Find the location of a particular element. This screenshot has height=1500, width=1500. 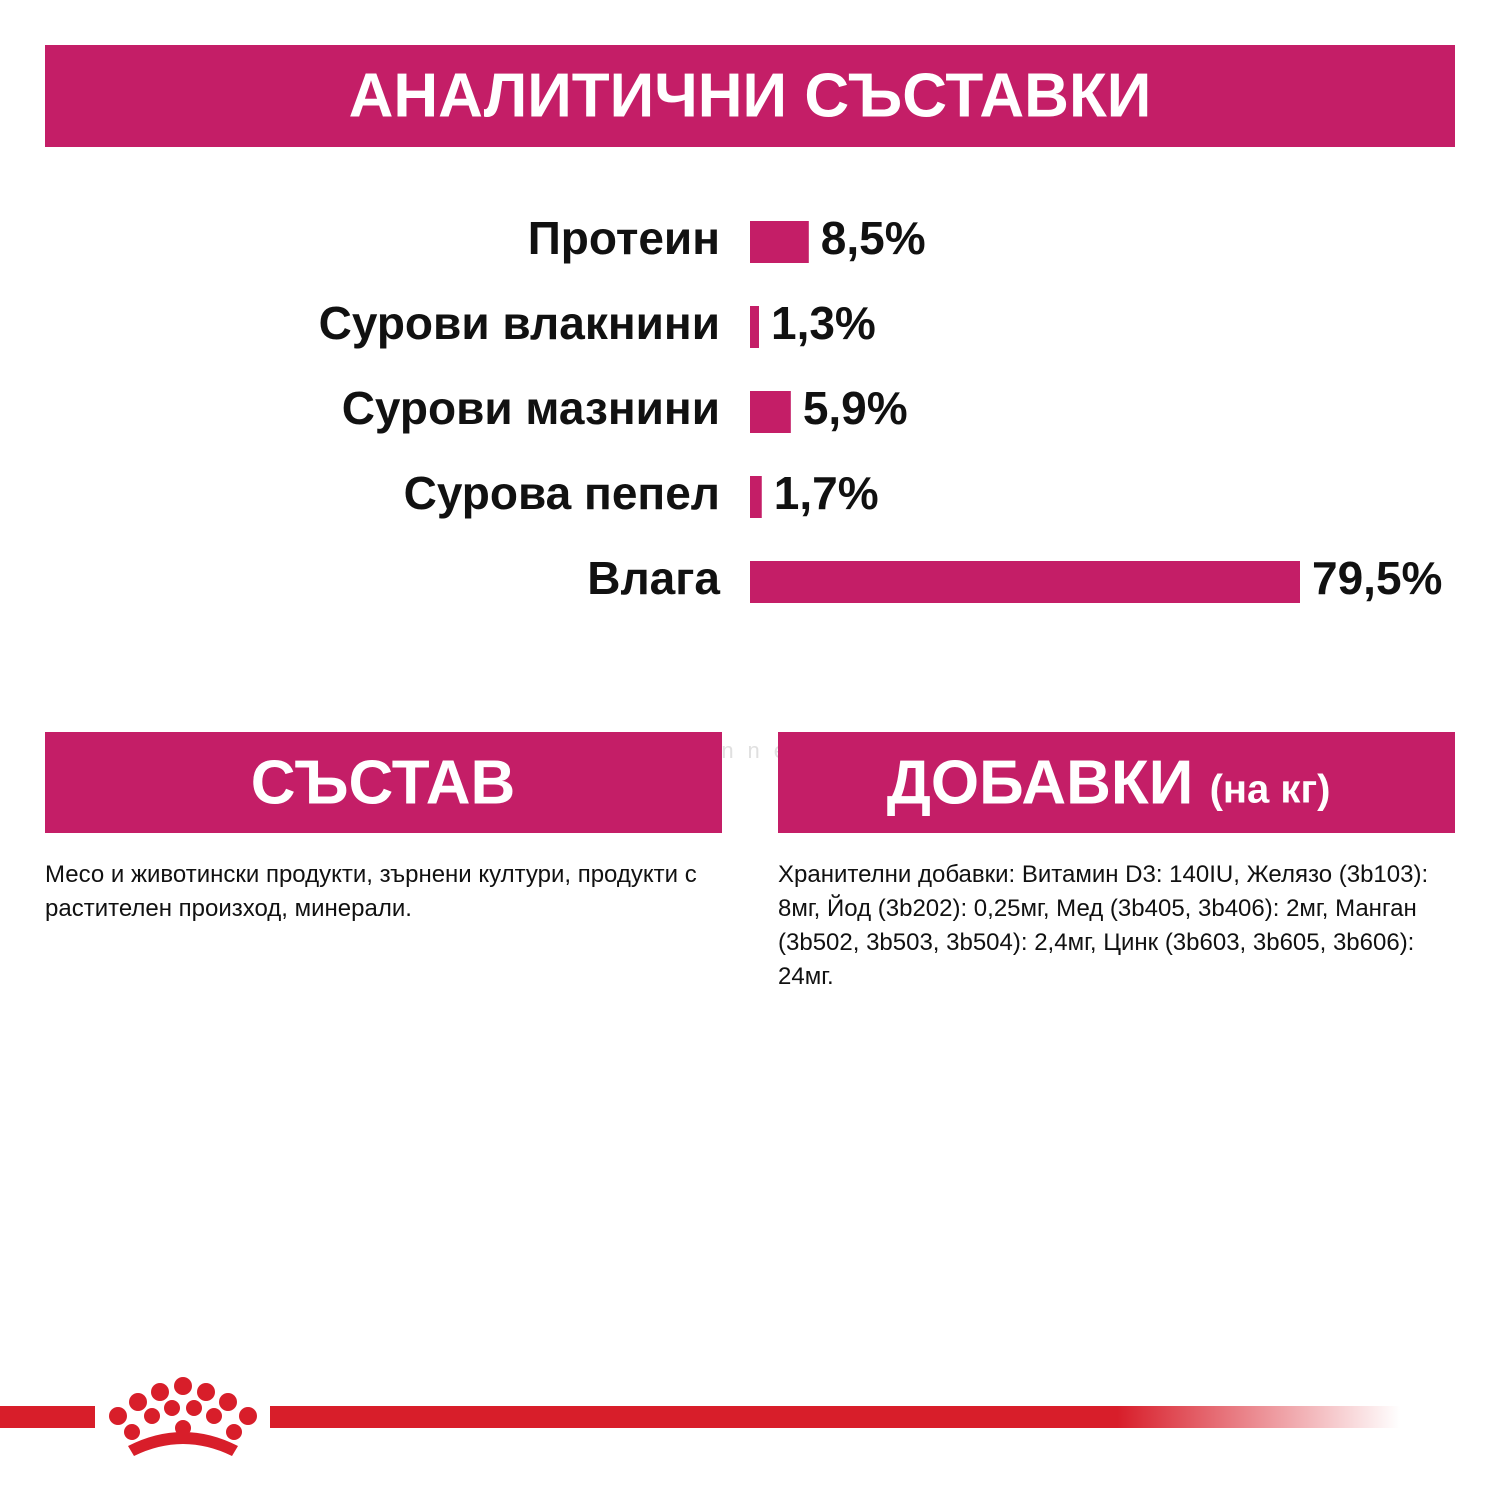

value-label: 5,9% is located at coordinates (855, 408).